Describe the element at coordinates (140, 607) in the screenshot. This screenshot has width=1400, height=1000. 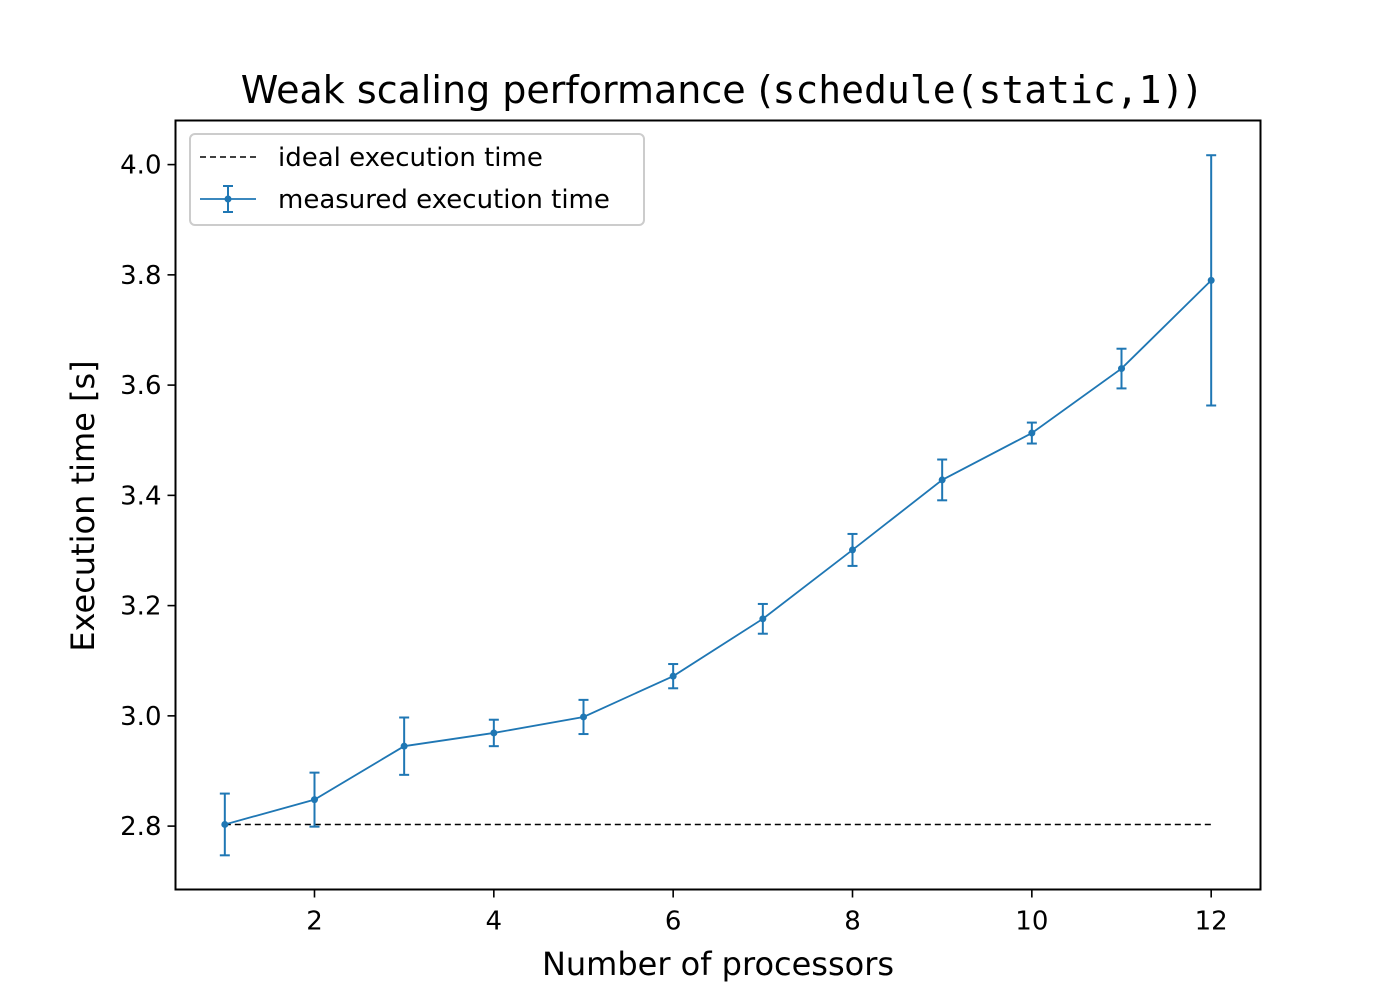
I see `y-tick-label: 3.2` at that location.